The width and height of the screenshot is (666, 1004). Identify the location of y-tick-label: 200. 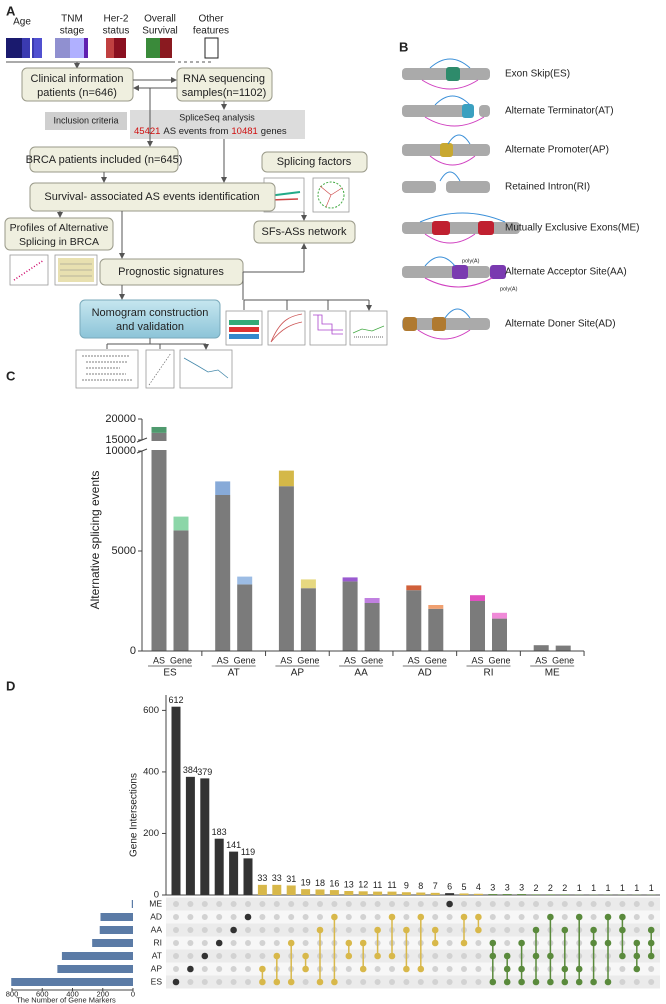
(151, 833).